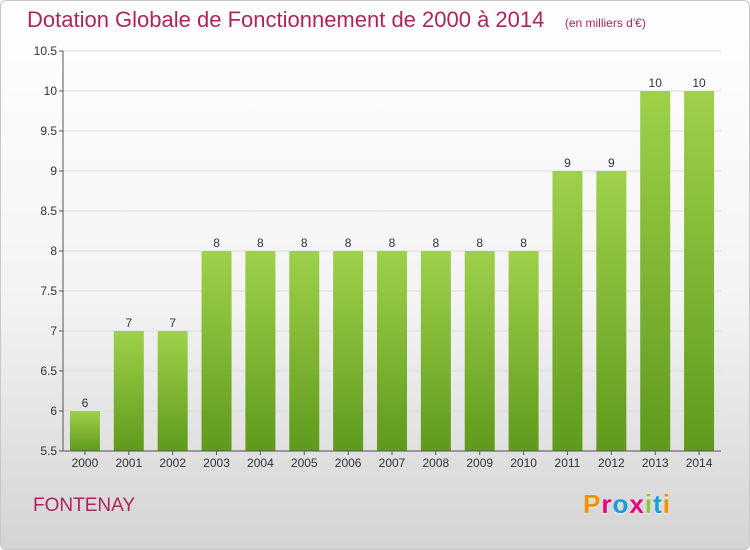 This screenshot has height=550, width=750. What do you see at coordinates (48, 131) in the screenshot?
I see `y-tick-label: 9.5` at bounding box center [48, 131].